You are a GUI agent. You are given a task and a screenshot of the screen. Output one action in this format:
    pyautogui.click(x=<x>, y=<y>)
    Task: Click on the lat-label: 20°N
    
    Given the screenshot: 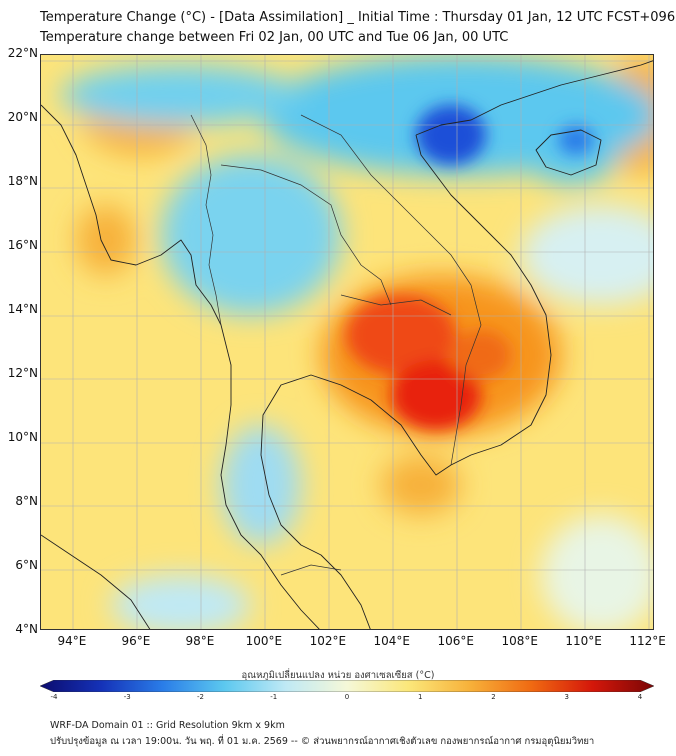 What is the action you would take?
    pyautogui.click(x=22, y=117)
    